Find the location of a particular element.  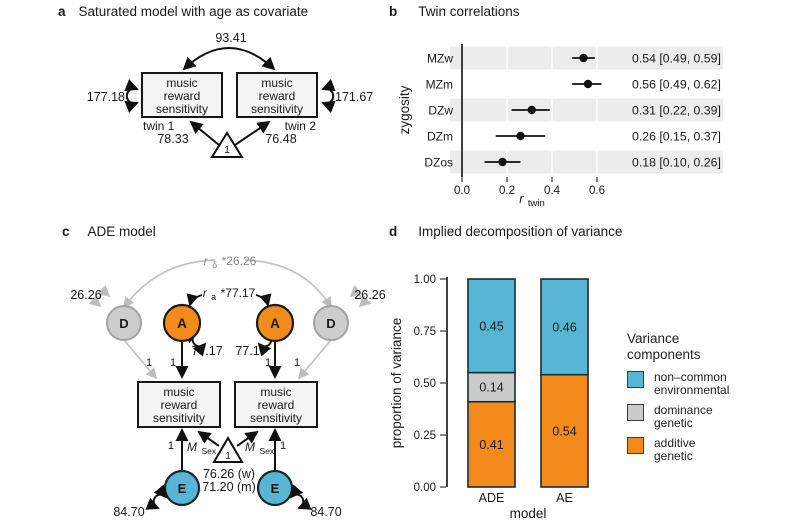

msex-right-label: M Sex is located at coordinates (260, 447).